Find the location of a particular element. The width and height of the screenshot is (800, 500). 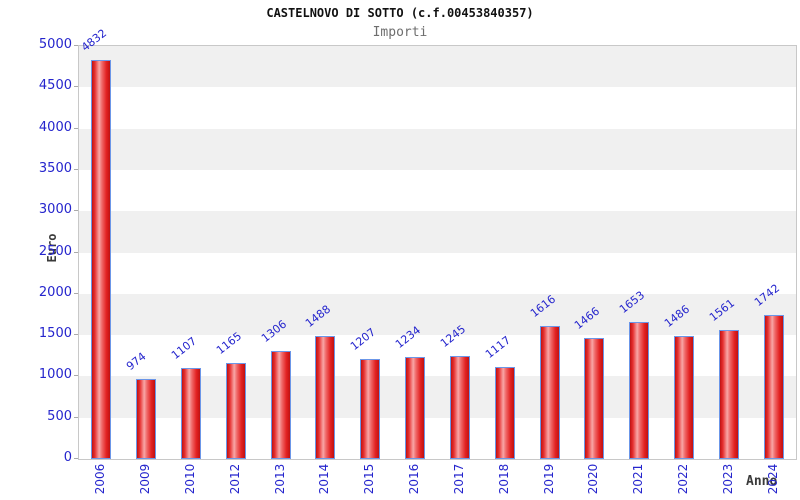

bar-2021 is located at coordinates (639, 390).